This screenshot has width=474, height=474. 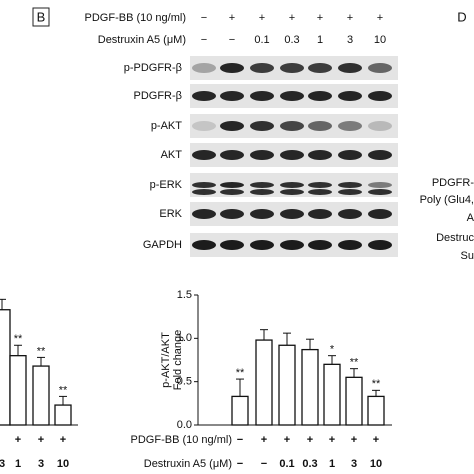 I want to click on y-axis-label: p-AKT/AKT, so click(x=166, y=360).